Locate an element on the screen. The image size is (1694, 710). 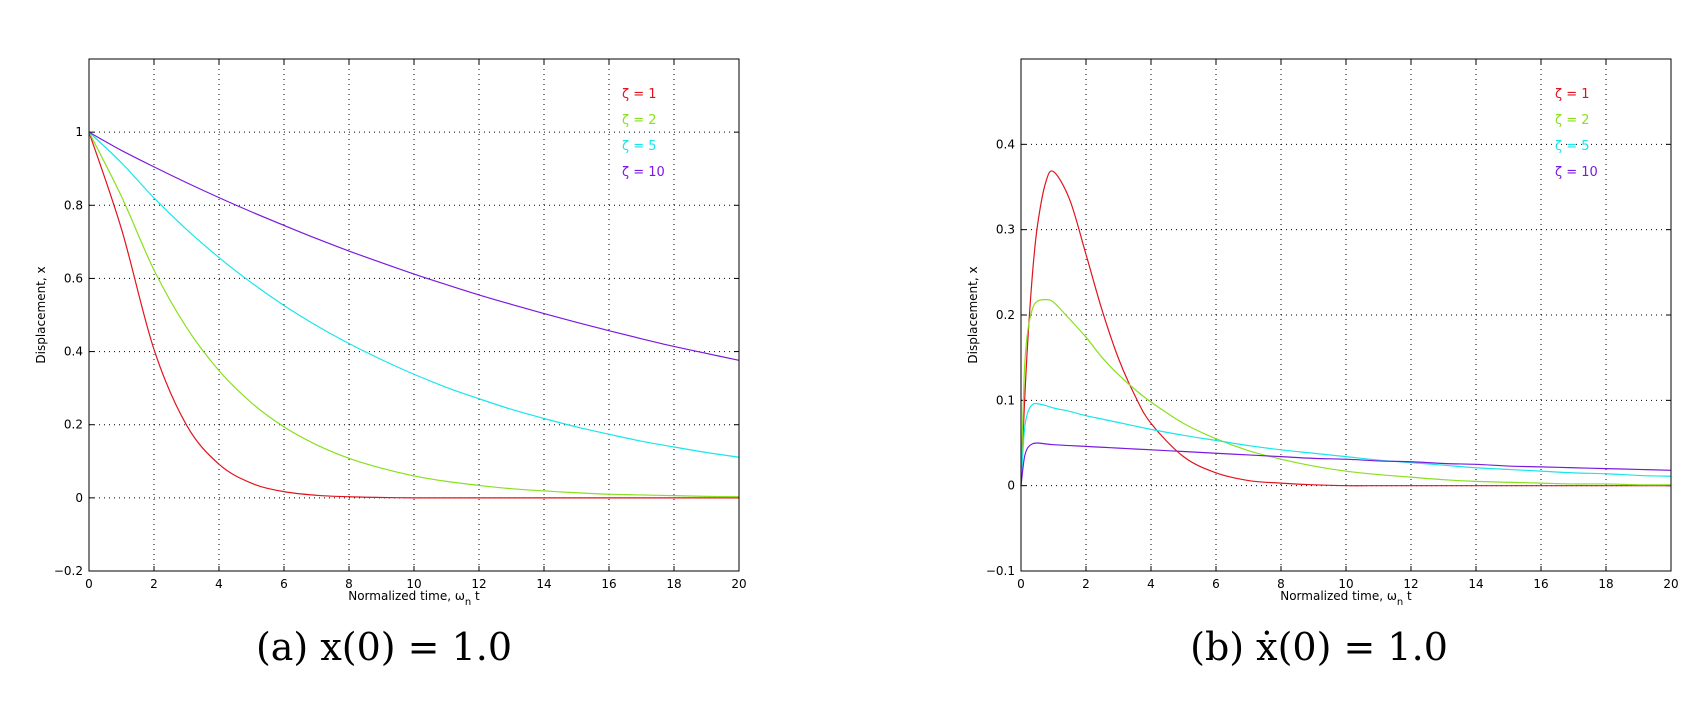
panel-caption: (a) x(0) = 1.0 is located at coordinates (384, 647).